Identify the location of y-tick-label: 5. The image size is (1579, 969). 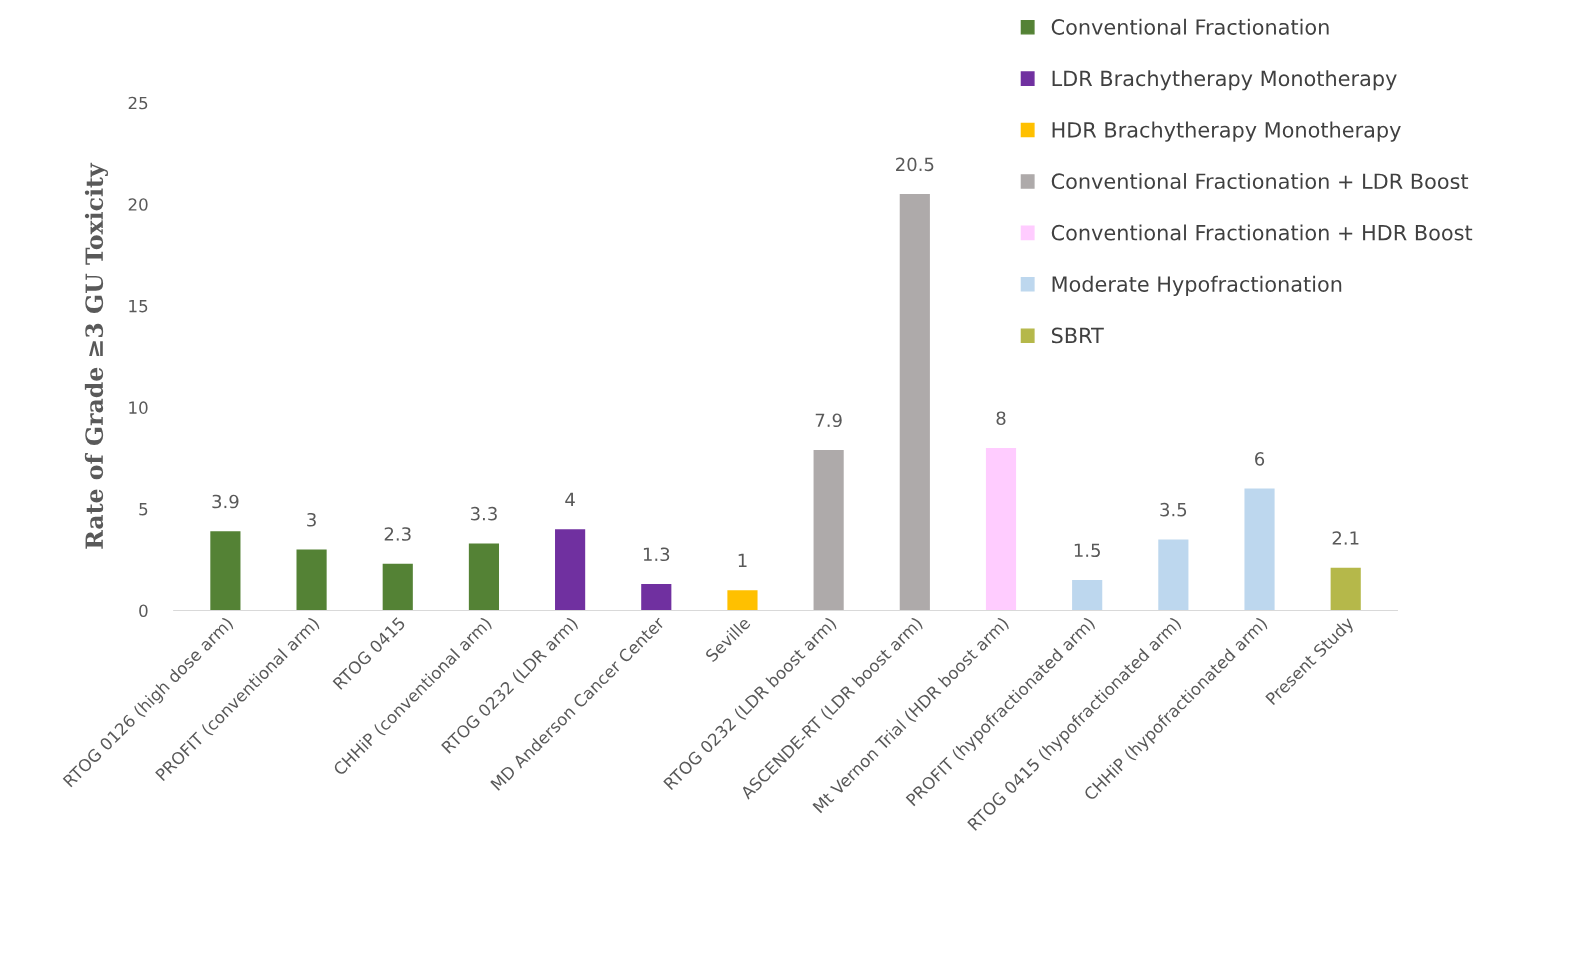
(143, 509).